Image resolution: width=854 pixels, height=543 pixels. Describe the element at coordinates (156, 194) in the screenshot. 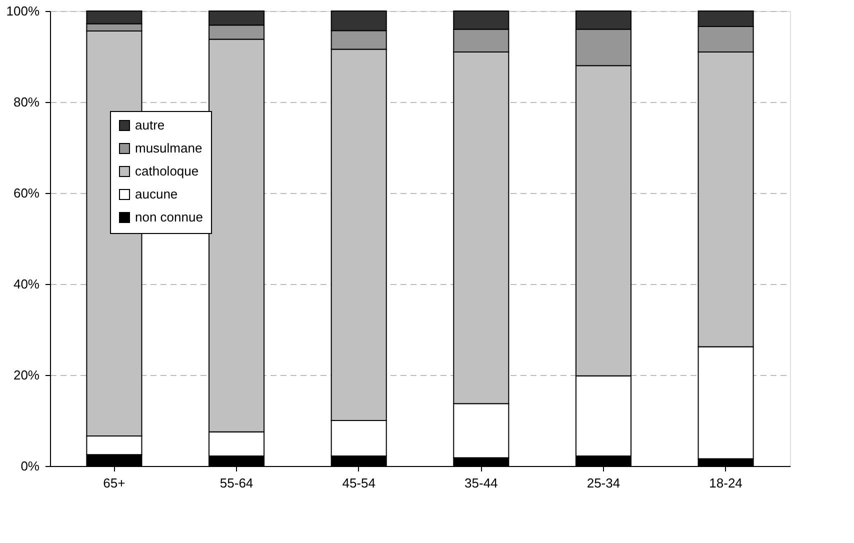

I see `legend-label: aucune` at that location.